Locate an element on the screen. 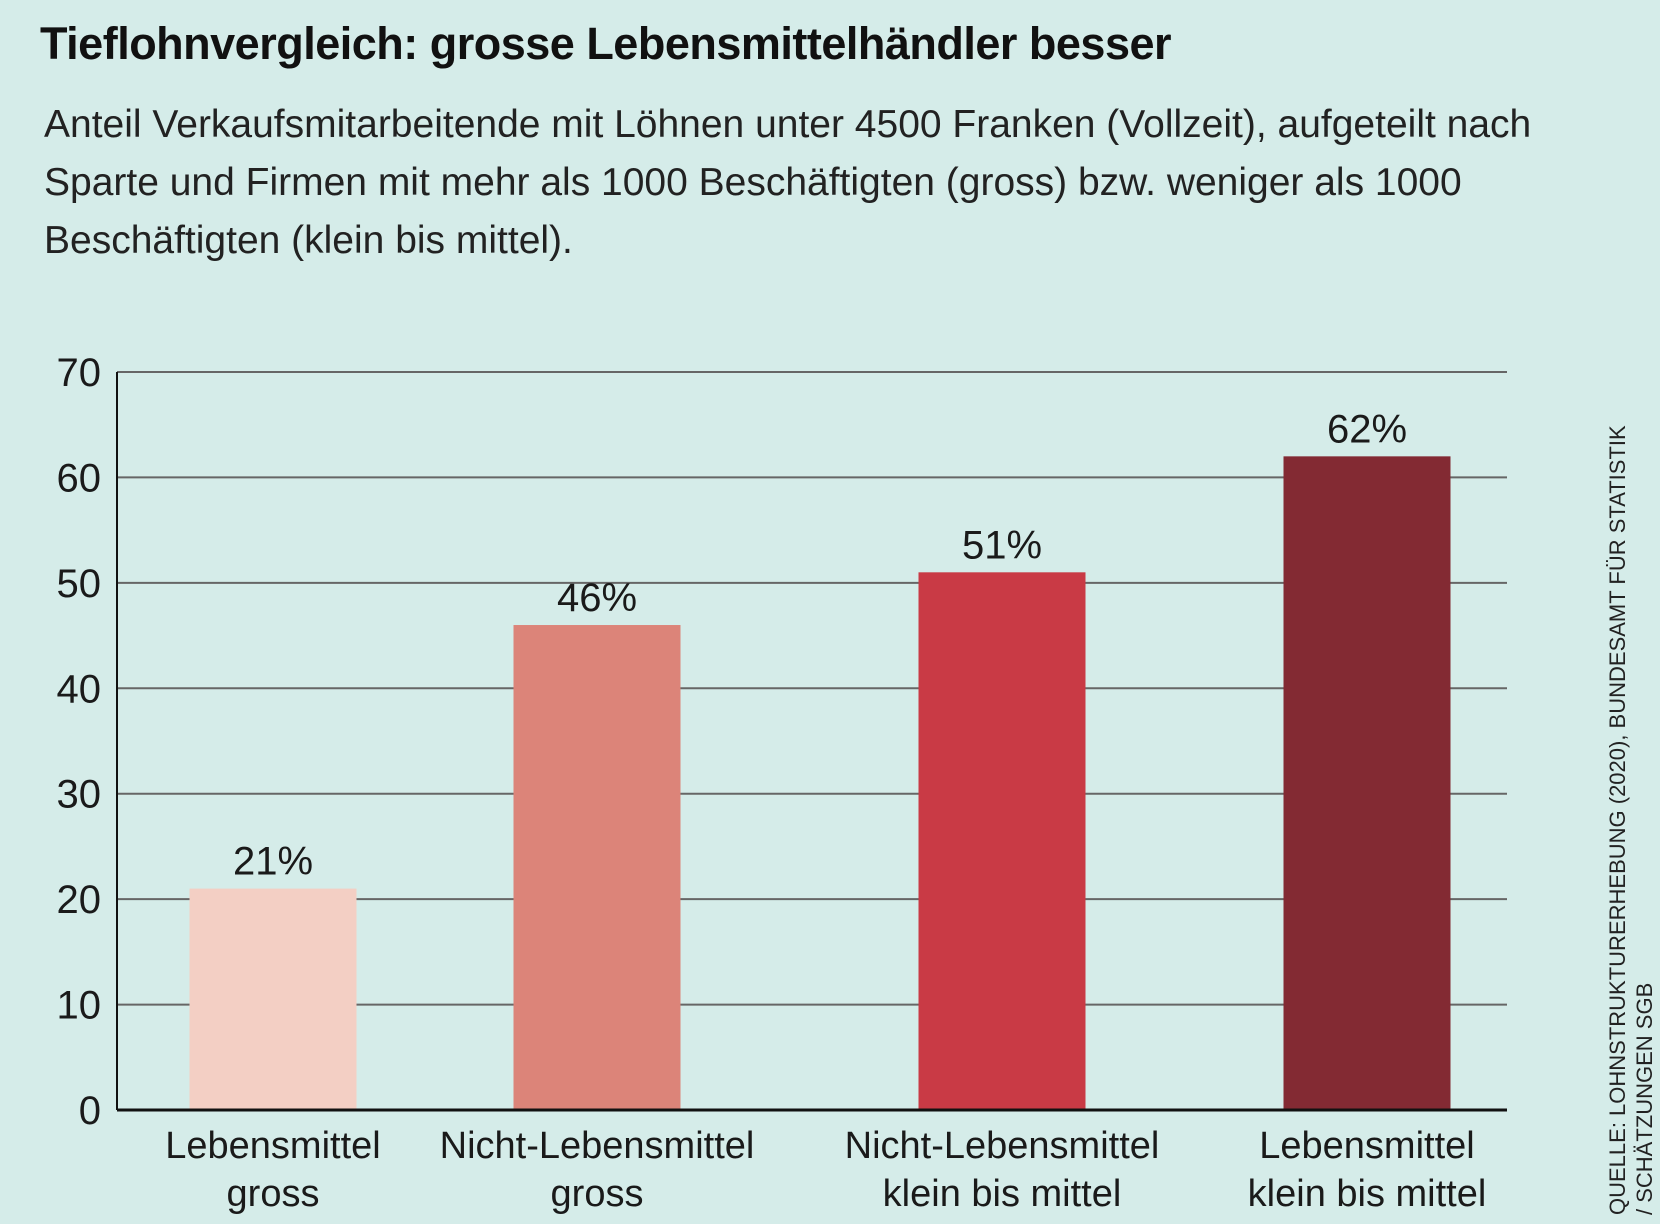 Image resolution: width=1660 pixels, height=1224 pixels. value-label: 62% is located at coordinates (1367, 429).